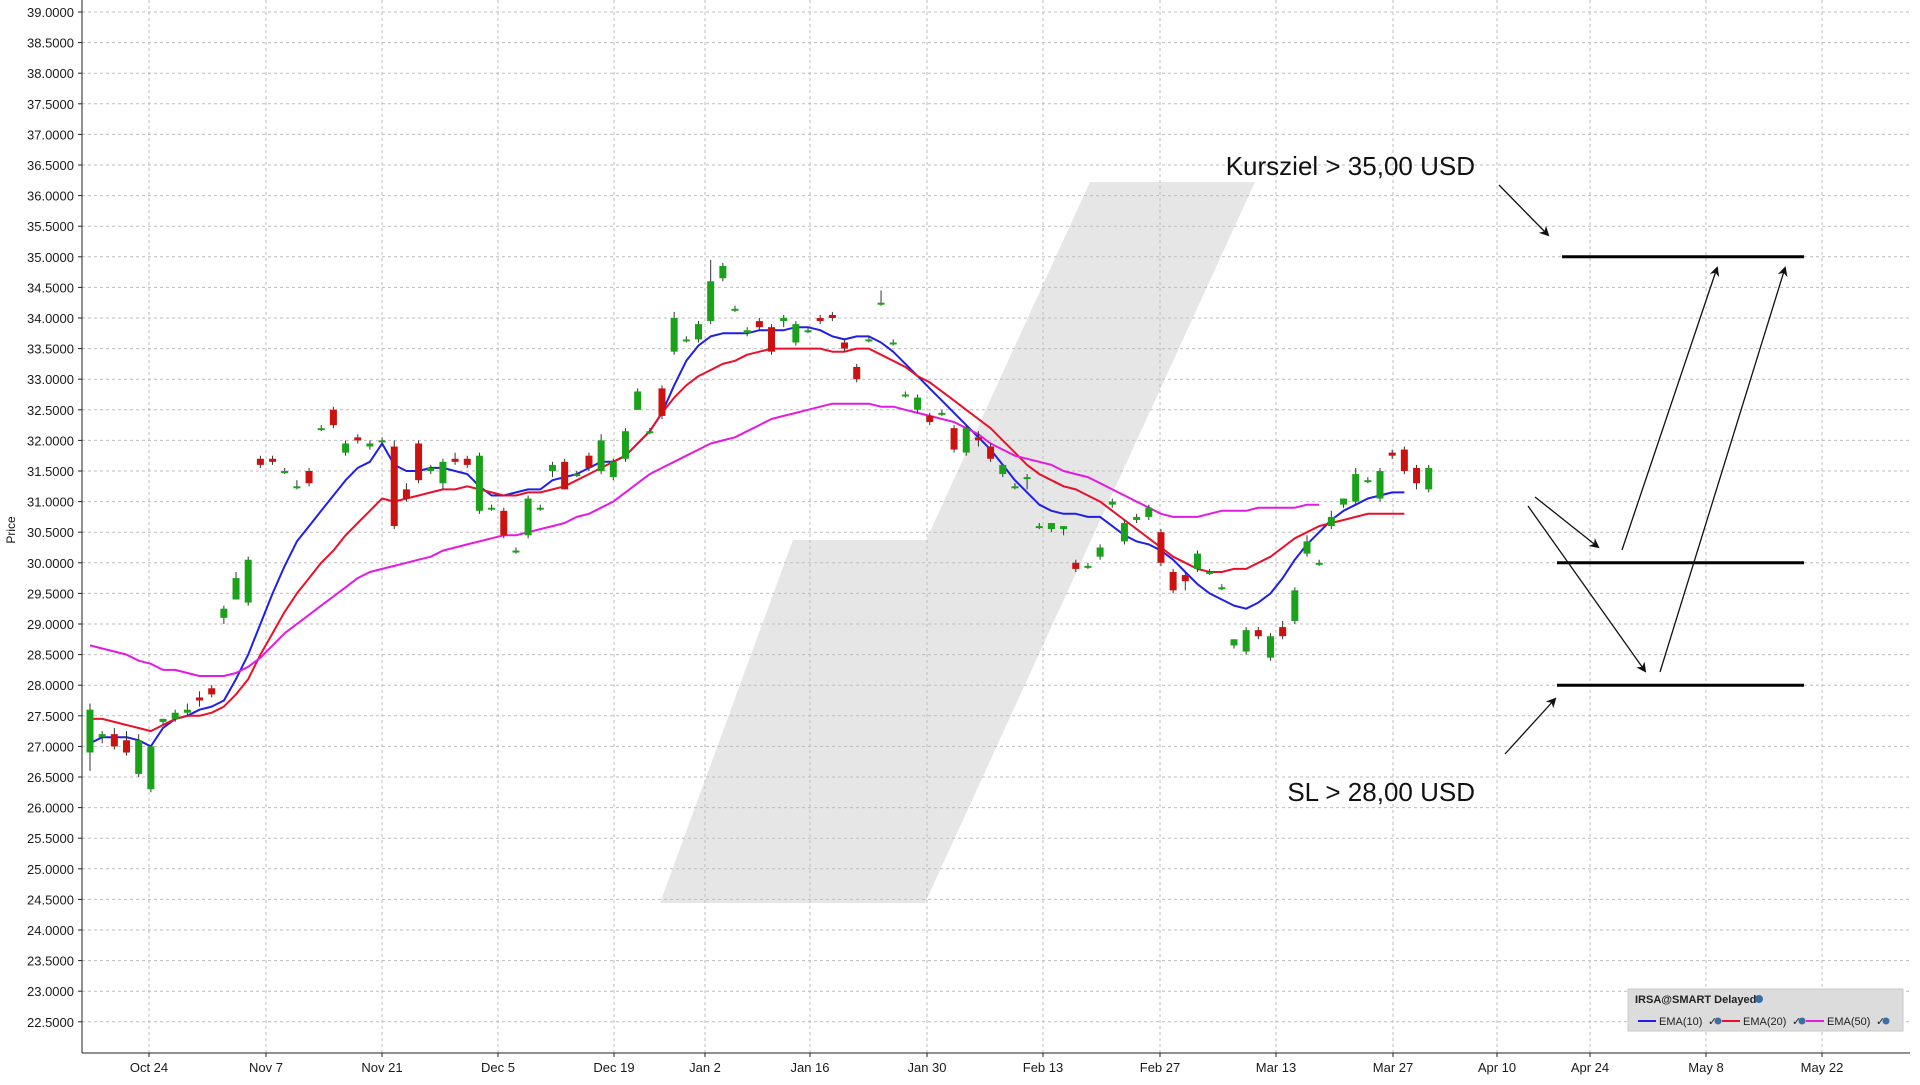  What do you see at coordinates (50, 104) in the screenshot?
I see `y-tick-label: 37.5000` at bounding box center [50, 104].